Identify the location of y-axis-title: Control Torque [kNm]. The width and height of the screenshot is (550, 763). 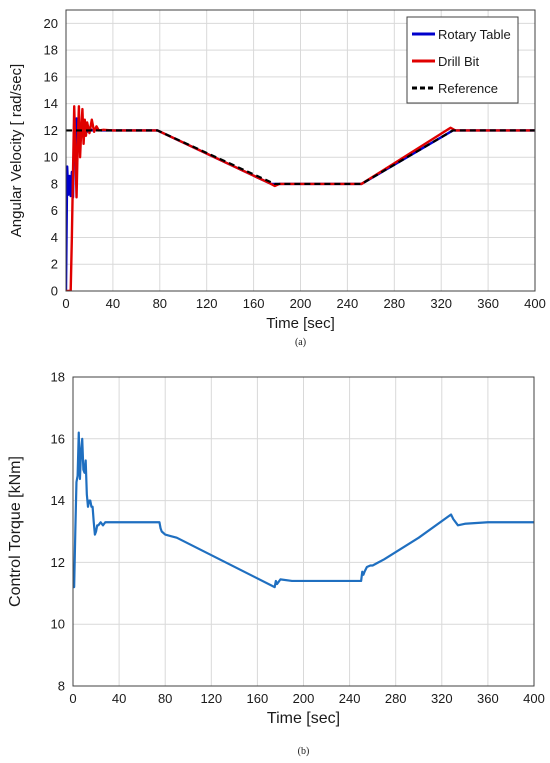
(15, 531).